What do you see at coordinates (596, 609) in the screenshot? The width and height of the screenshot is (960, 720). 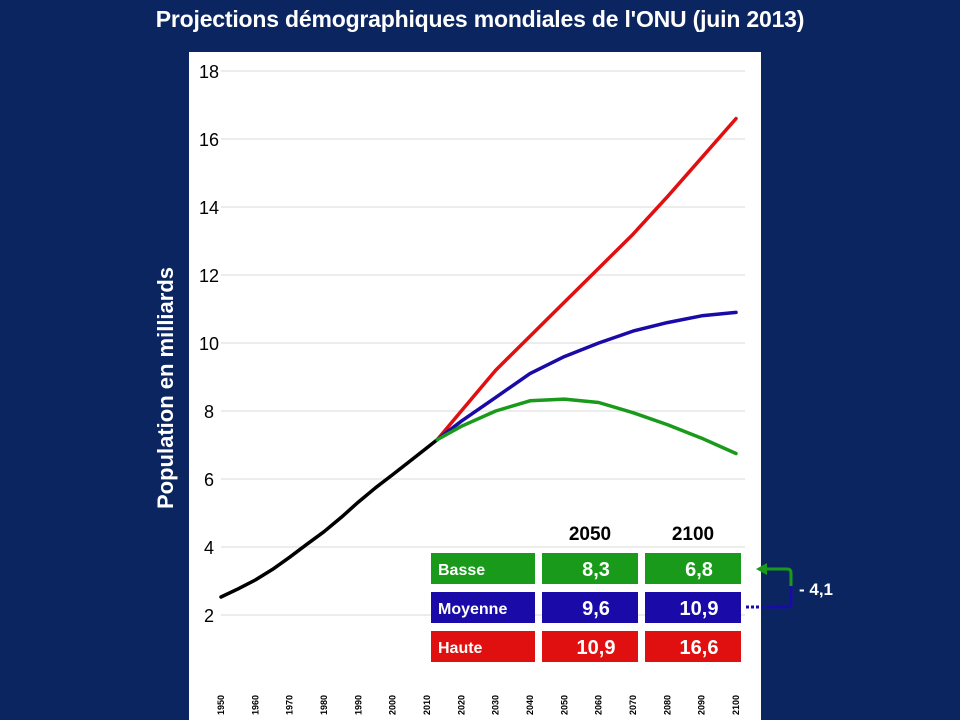 I see `table-value: 9,6` at bounding box center [596, 609].